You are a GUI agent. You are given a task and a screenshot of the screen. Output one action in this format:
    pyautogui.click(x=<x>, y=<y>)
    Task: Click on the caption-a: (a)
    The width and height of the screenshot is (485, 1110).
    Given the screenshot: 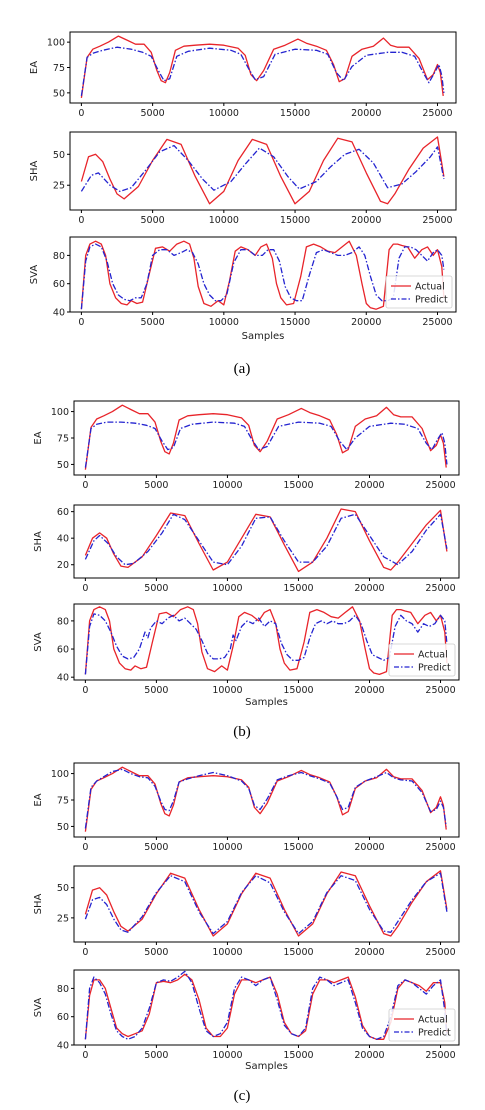 What is the action you would take?
    pyautogui.click(x=242, y=369)
    